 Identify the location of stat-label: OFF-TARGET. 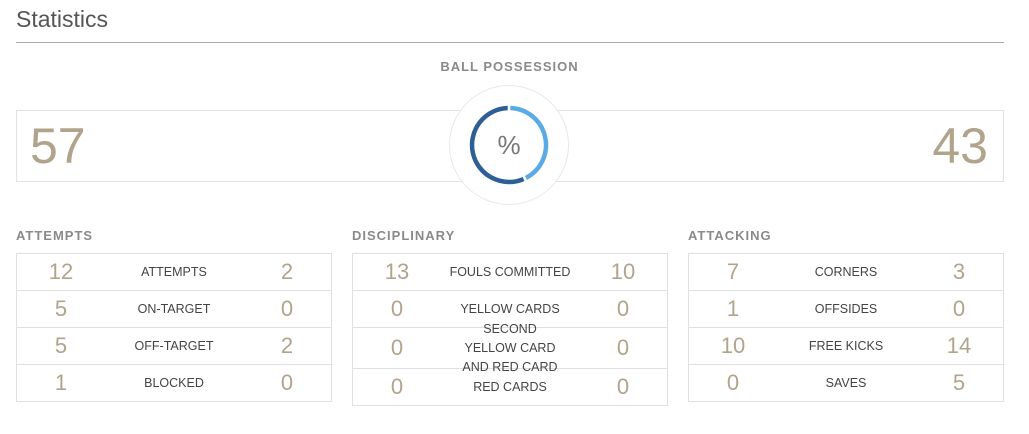
(174, 345).